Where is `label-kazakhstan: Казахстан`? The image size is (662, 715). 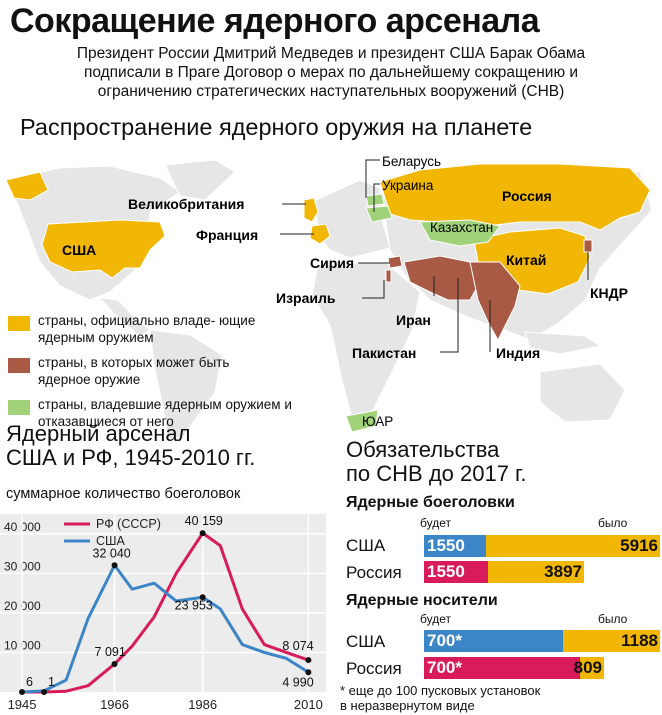 label-kazakhstan: Казахстан is located at coordinates (461, 227).